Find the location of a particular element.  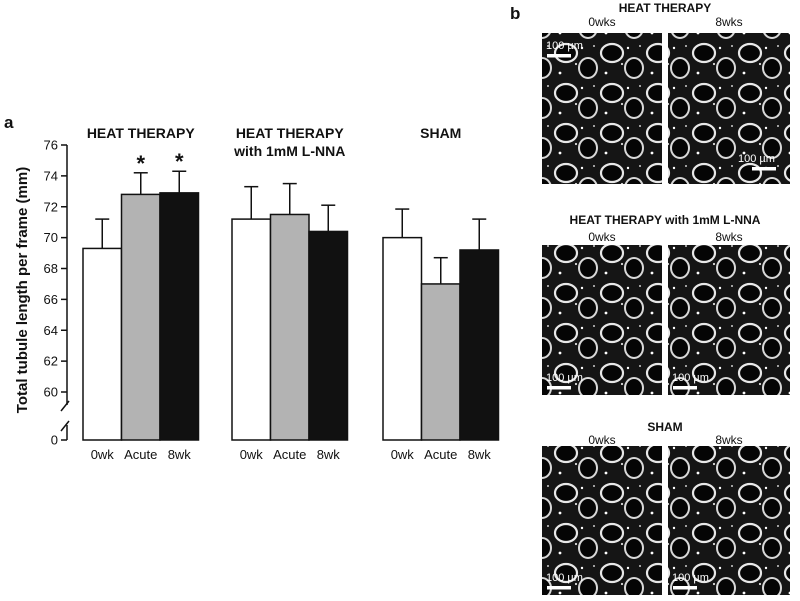

y-tick-label: 76 is located at coordinates (51, 145).